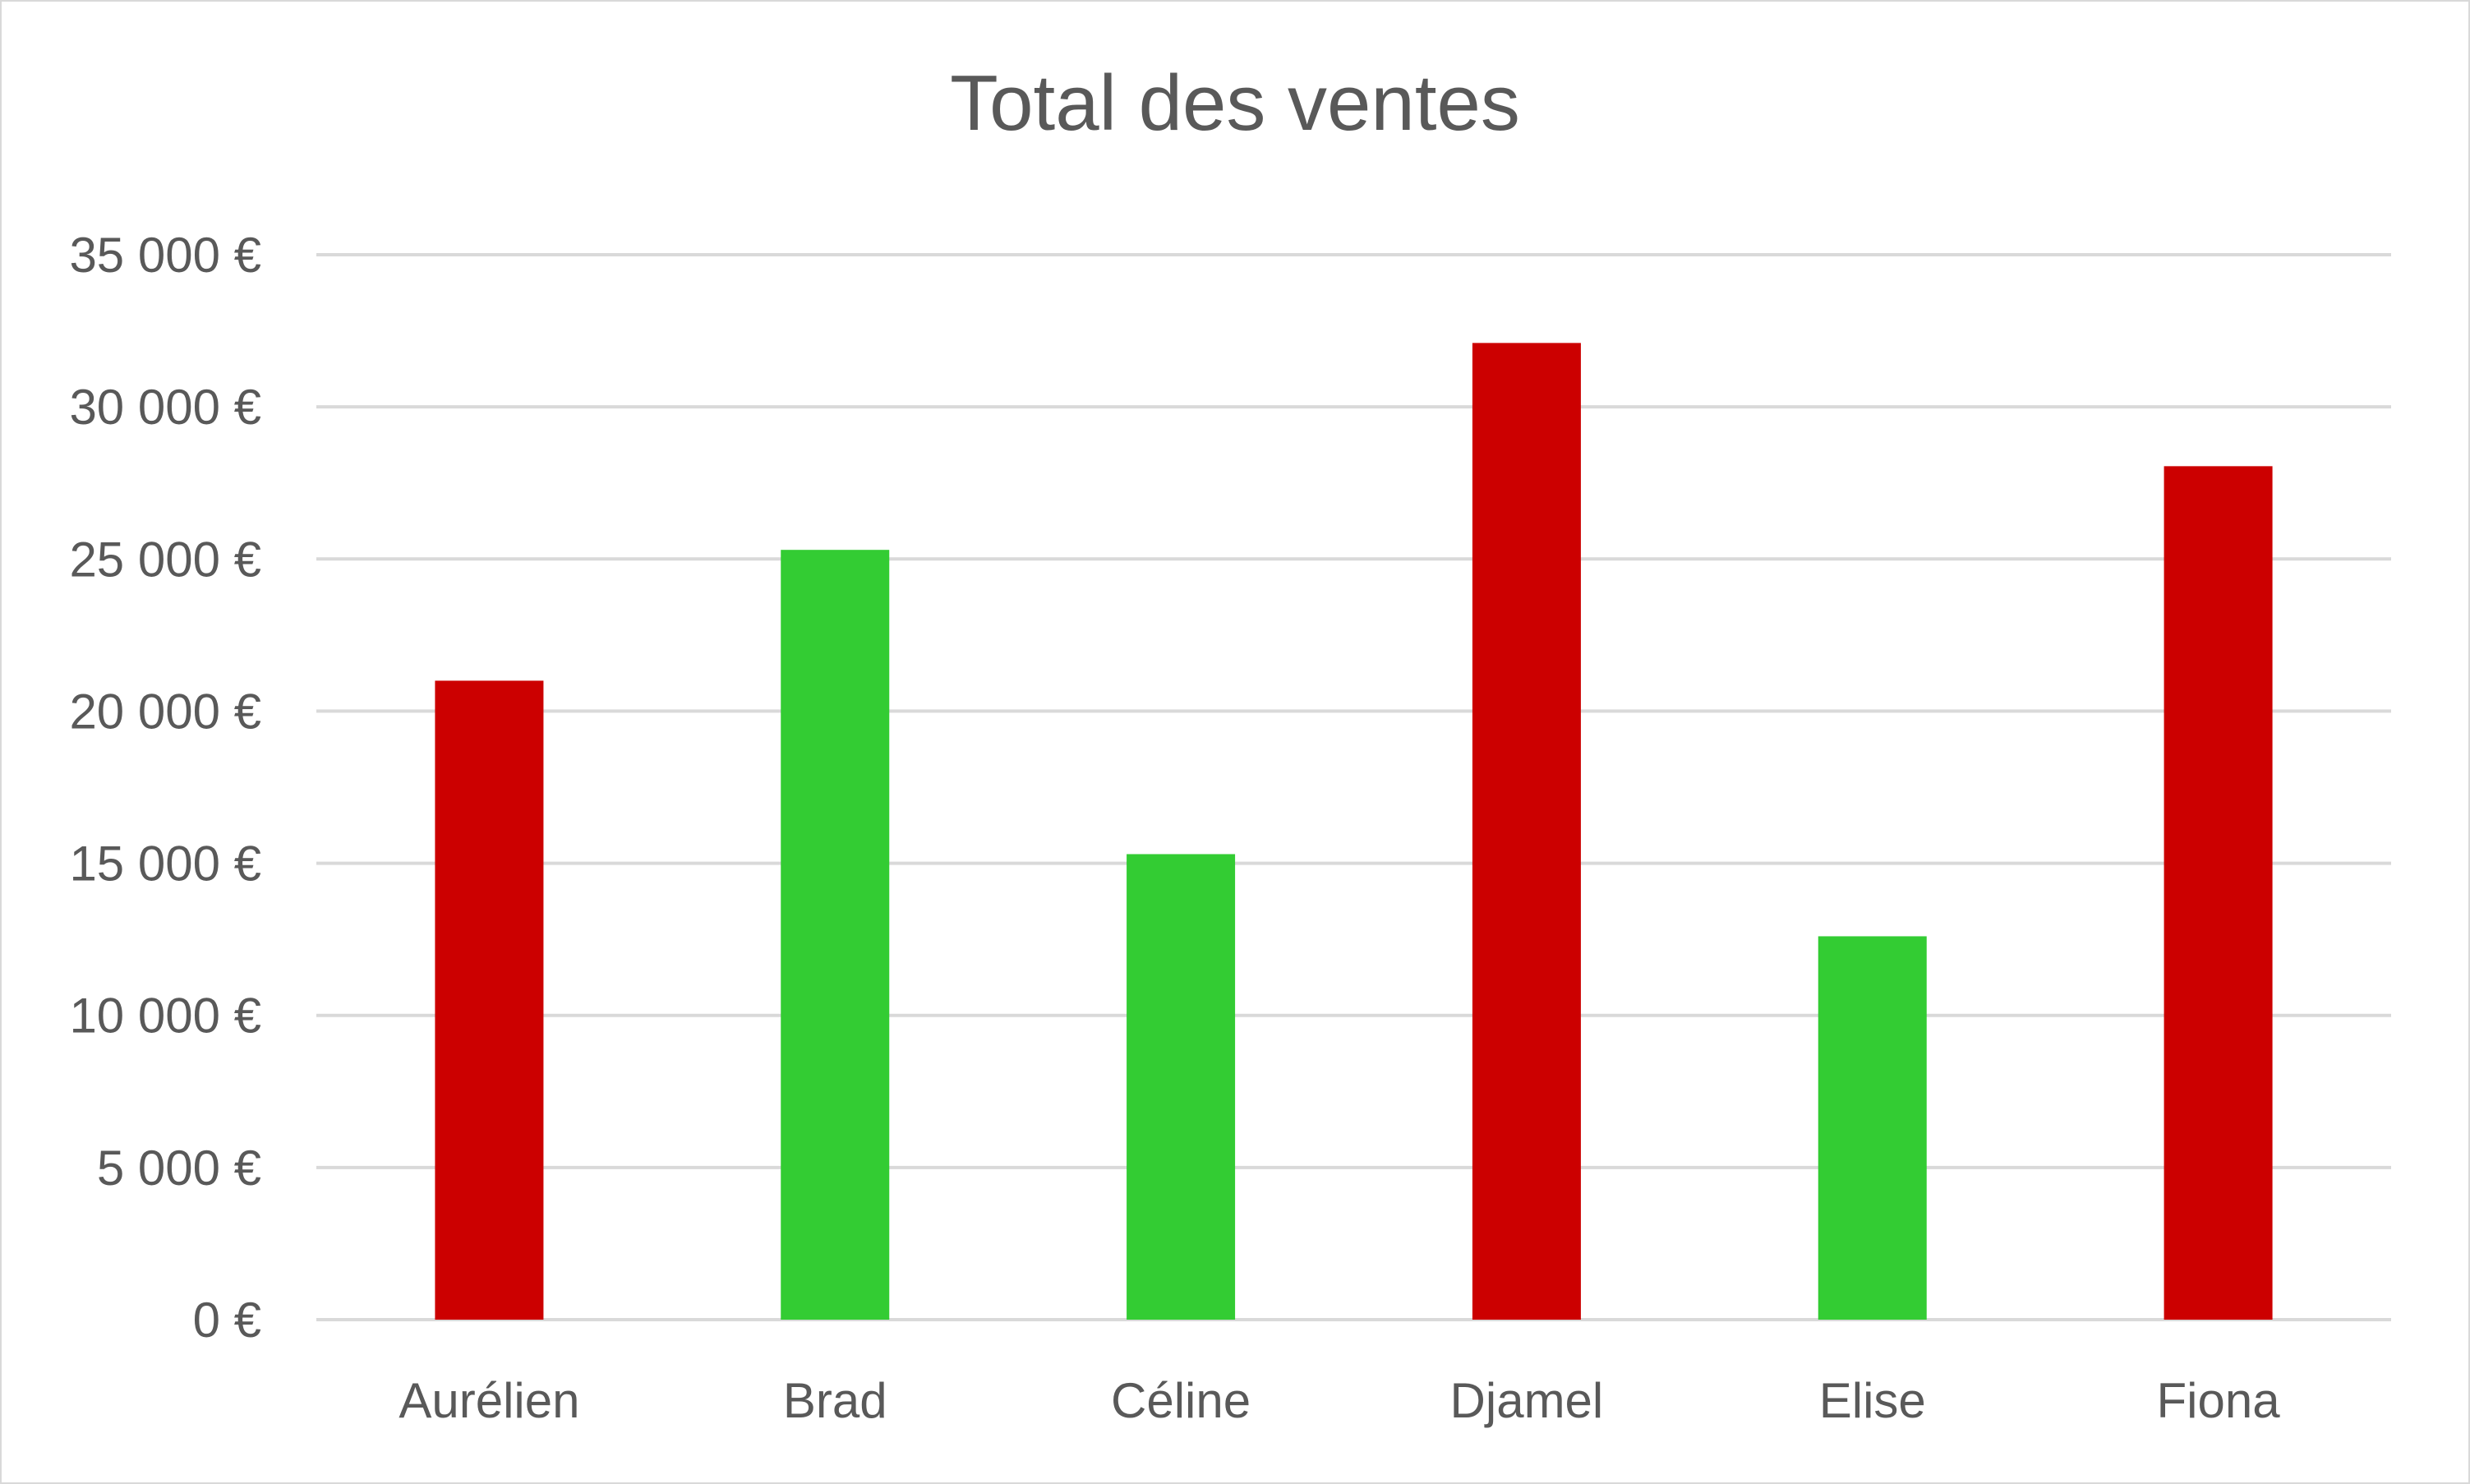  What do you see at coordinates (1527, 1401) in the screenshot?
I see `x-tick-label: Djamel` at bounding box center [1527, 1401].